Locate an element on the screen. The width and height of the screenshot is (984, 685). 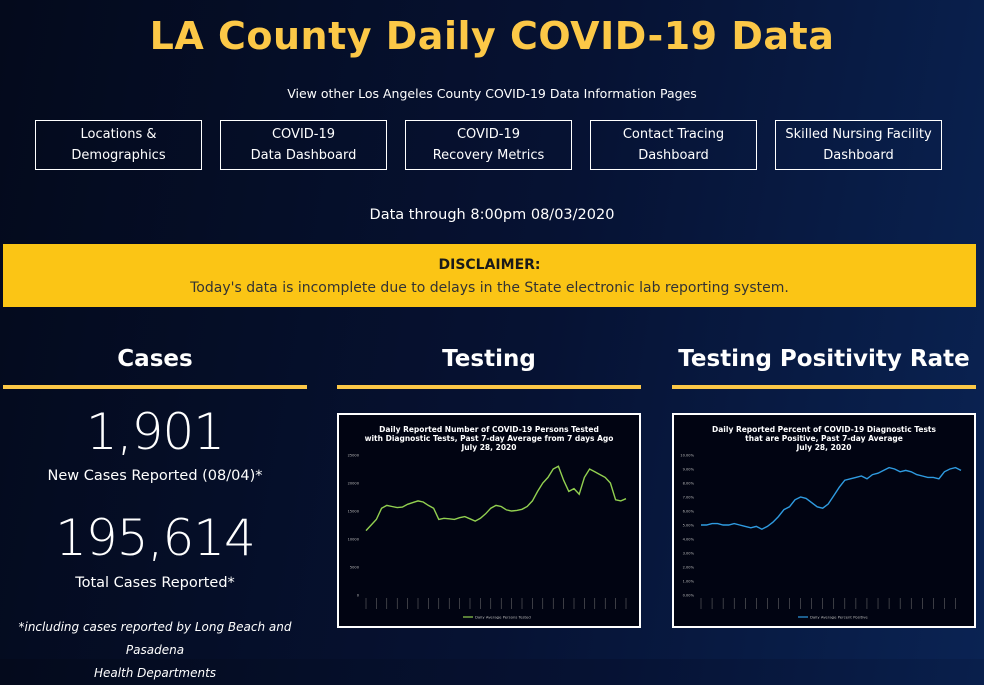
footnote-line2: Health Departments is located at coordinates (155, 673).